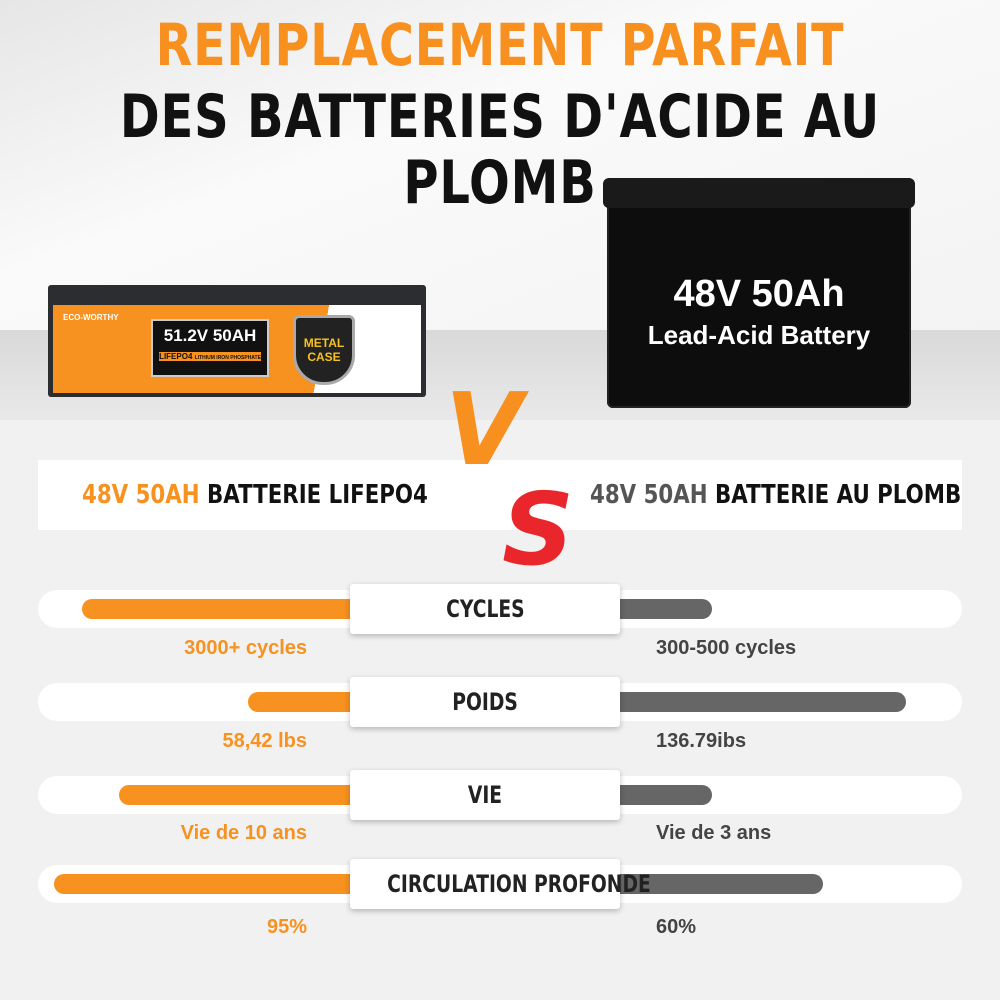 The height and width of the screenshot is (1000, 1000). I want to click on title-line2: DES BATTERIES D'ACIDE AU PLOMB, so click(500, 150).